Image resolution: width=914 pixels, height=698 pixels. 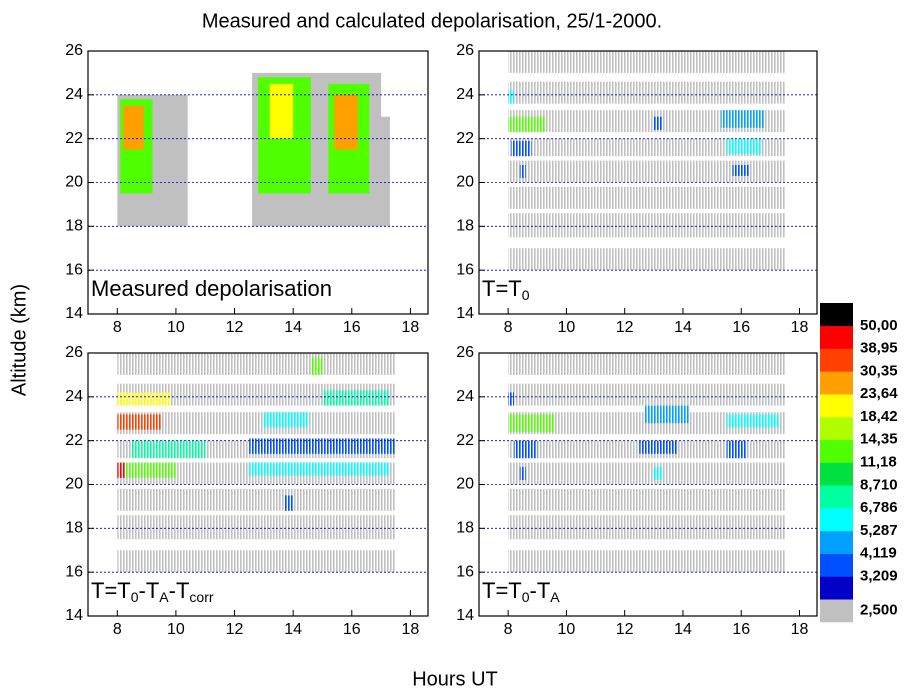 I want to click on panel-label: T=T0, so click(x=506, y=289).